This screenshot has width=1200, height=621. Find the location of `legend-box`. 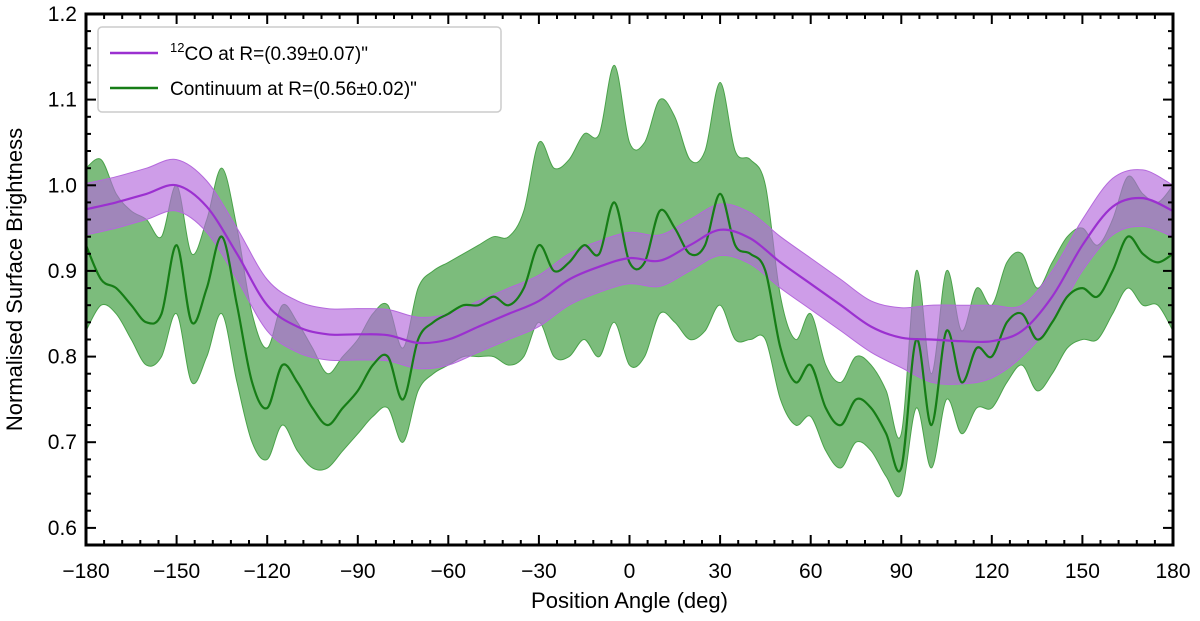

legend-box is located at coordinates (299, 69).